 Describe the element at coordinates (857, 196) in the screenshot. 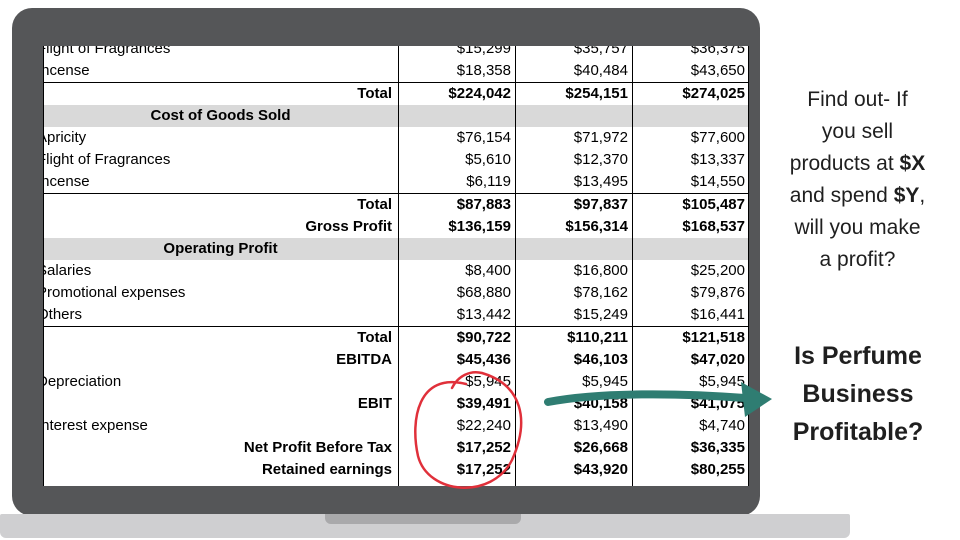

I see `find-line-4: and spend $Y,` at that location.